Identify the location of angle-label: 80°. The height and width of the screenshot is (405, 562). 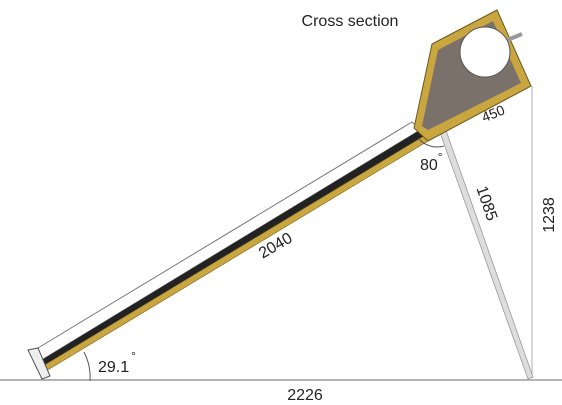
(431, 162).